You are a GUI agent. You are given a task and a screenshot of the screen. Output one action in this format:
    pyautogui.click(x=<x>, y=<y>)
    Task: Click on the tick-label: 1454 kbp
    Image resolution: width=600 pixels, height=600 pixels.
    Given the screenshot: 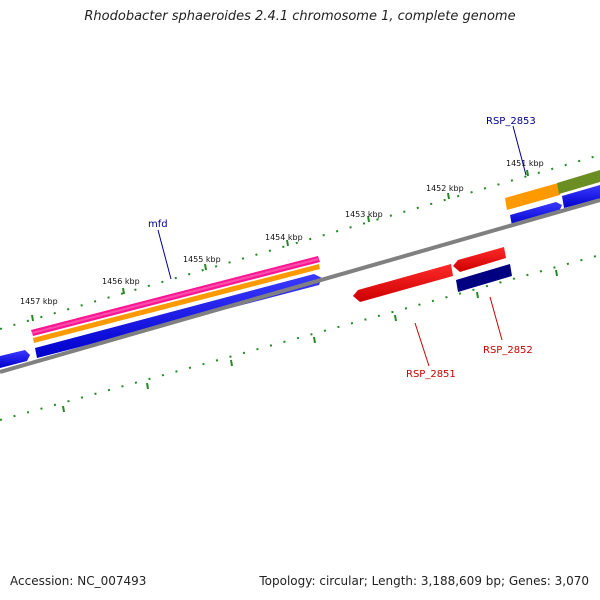 What is the action you would take?
    pyautogui.click(x=284, y=237)
    